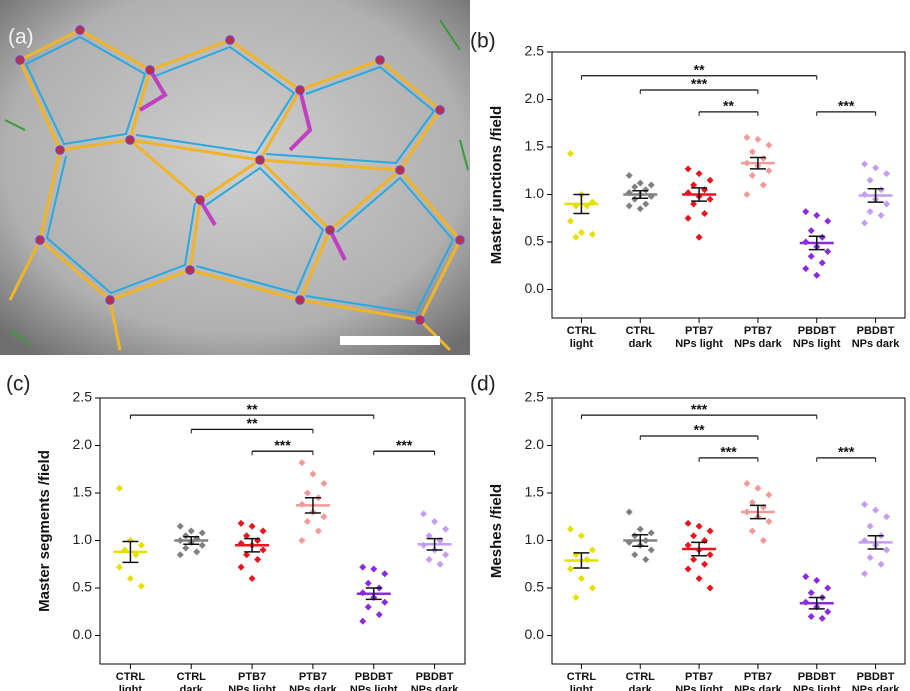 The width and height of the screenshot is (910, 691). I want to click on y-tick-label: 1.5, so click(83, 492).